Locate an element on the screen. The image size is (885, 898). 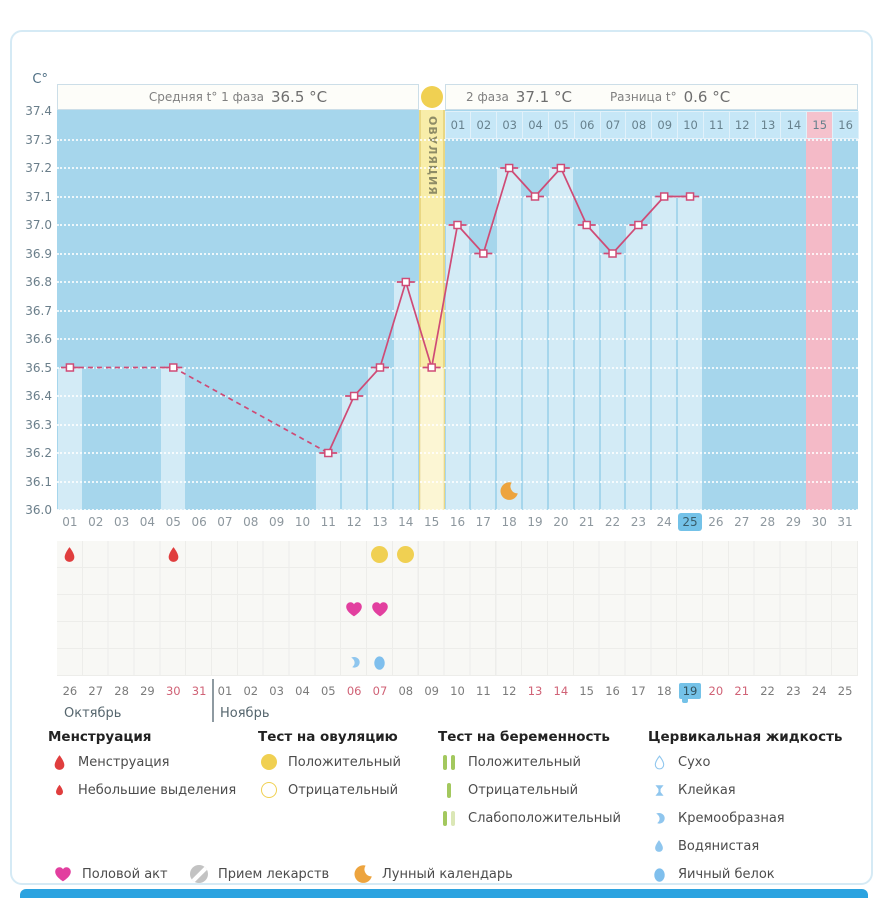
cycle-day-27: 27 is located at coordinates (742, 522).